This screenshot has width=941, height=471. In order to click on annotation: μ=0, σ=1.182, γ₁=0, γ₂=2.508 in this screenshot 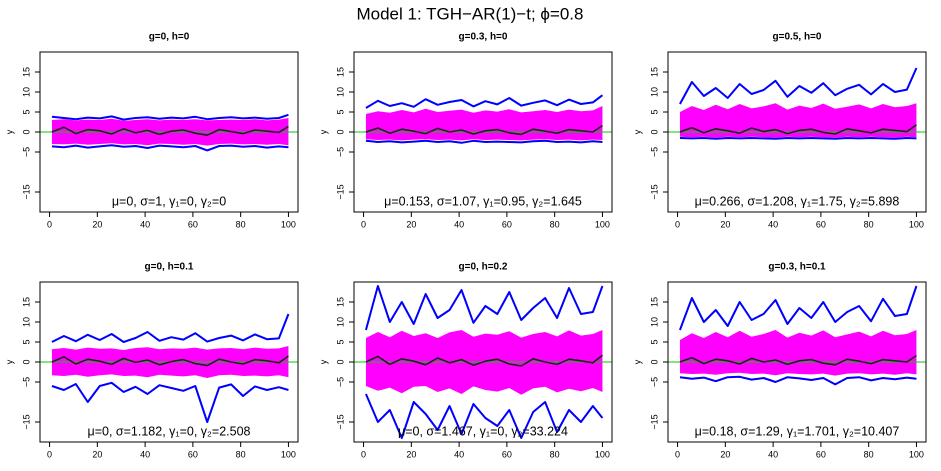, I will do `click(169, 431)`.